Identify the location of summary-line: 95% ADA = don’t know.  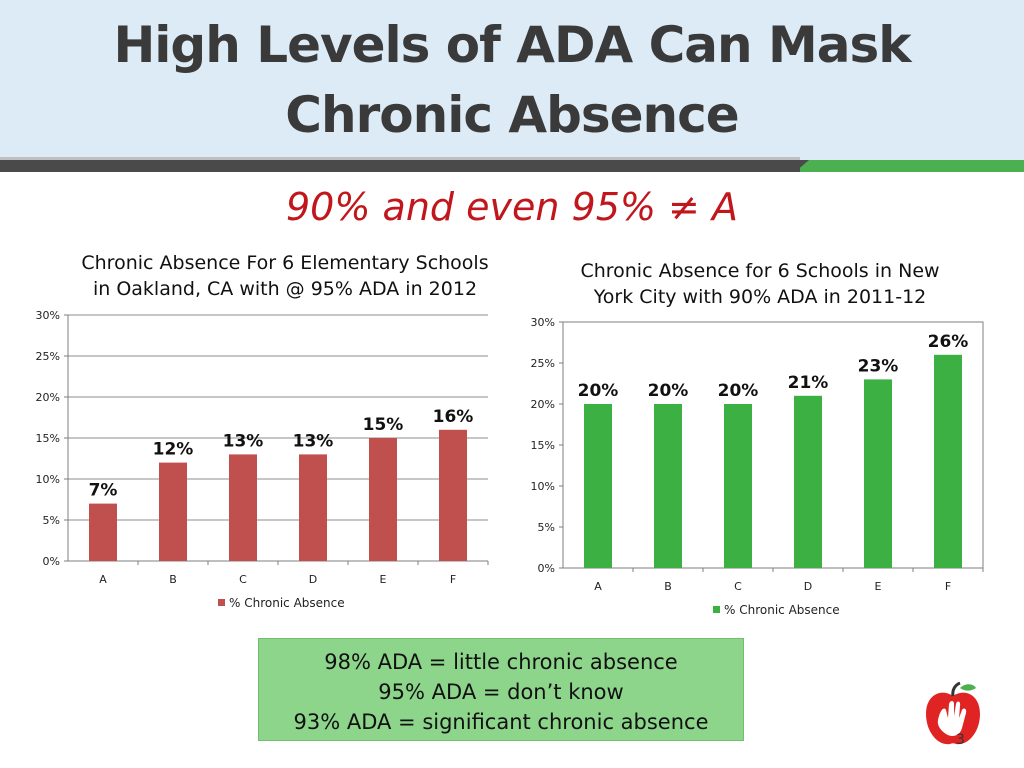
(501, 692).